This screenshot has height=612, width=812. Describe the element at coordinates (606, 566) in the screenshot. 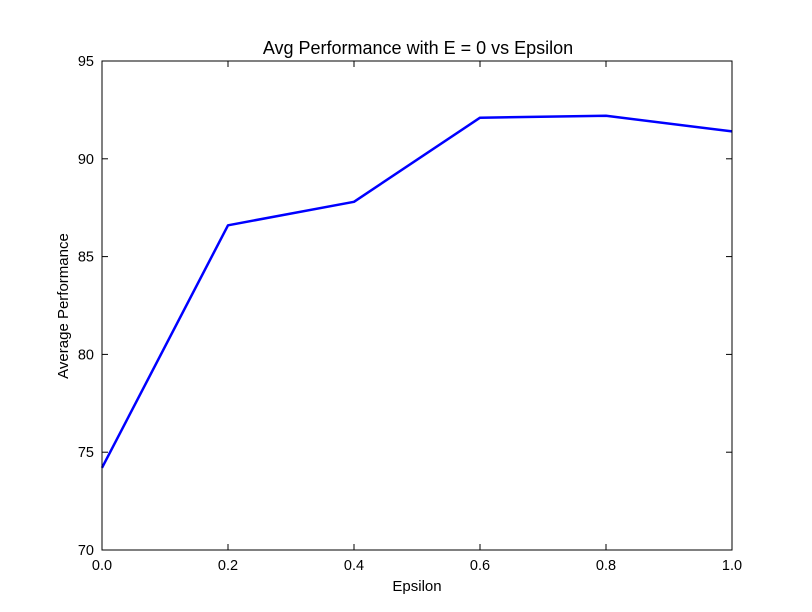

I see `x-tick-label: 0.8` at that location.